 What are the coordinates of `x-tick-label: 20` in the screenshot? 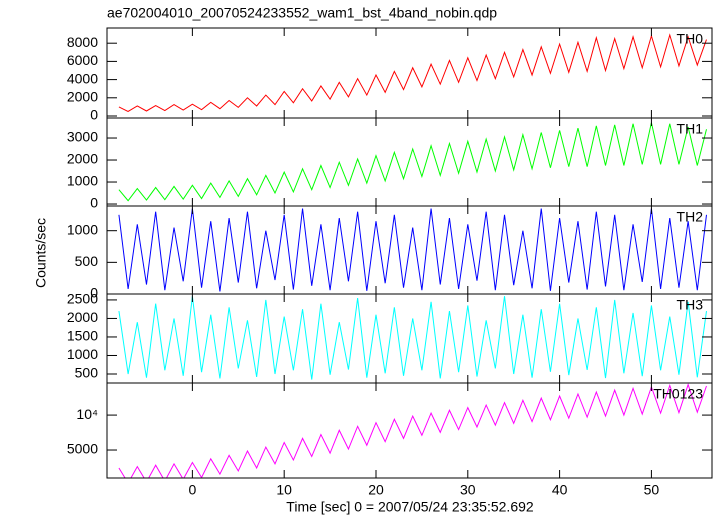 It's located at (376, 490).